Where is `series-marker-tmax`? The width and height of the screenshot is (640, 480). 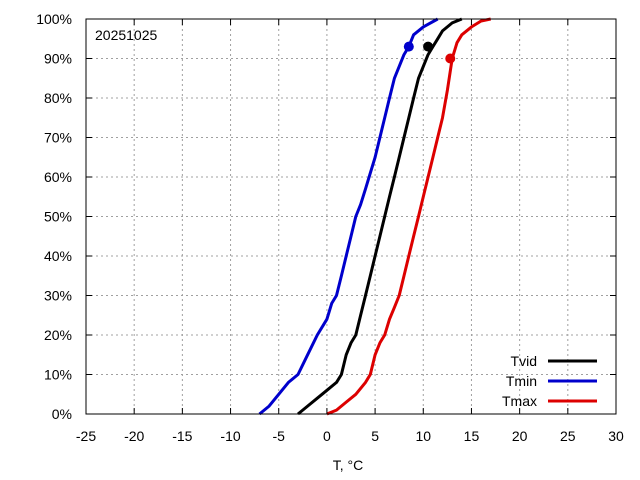
series-marker-tmax is located at coordinates (450, 58).